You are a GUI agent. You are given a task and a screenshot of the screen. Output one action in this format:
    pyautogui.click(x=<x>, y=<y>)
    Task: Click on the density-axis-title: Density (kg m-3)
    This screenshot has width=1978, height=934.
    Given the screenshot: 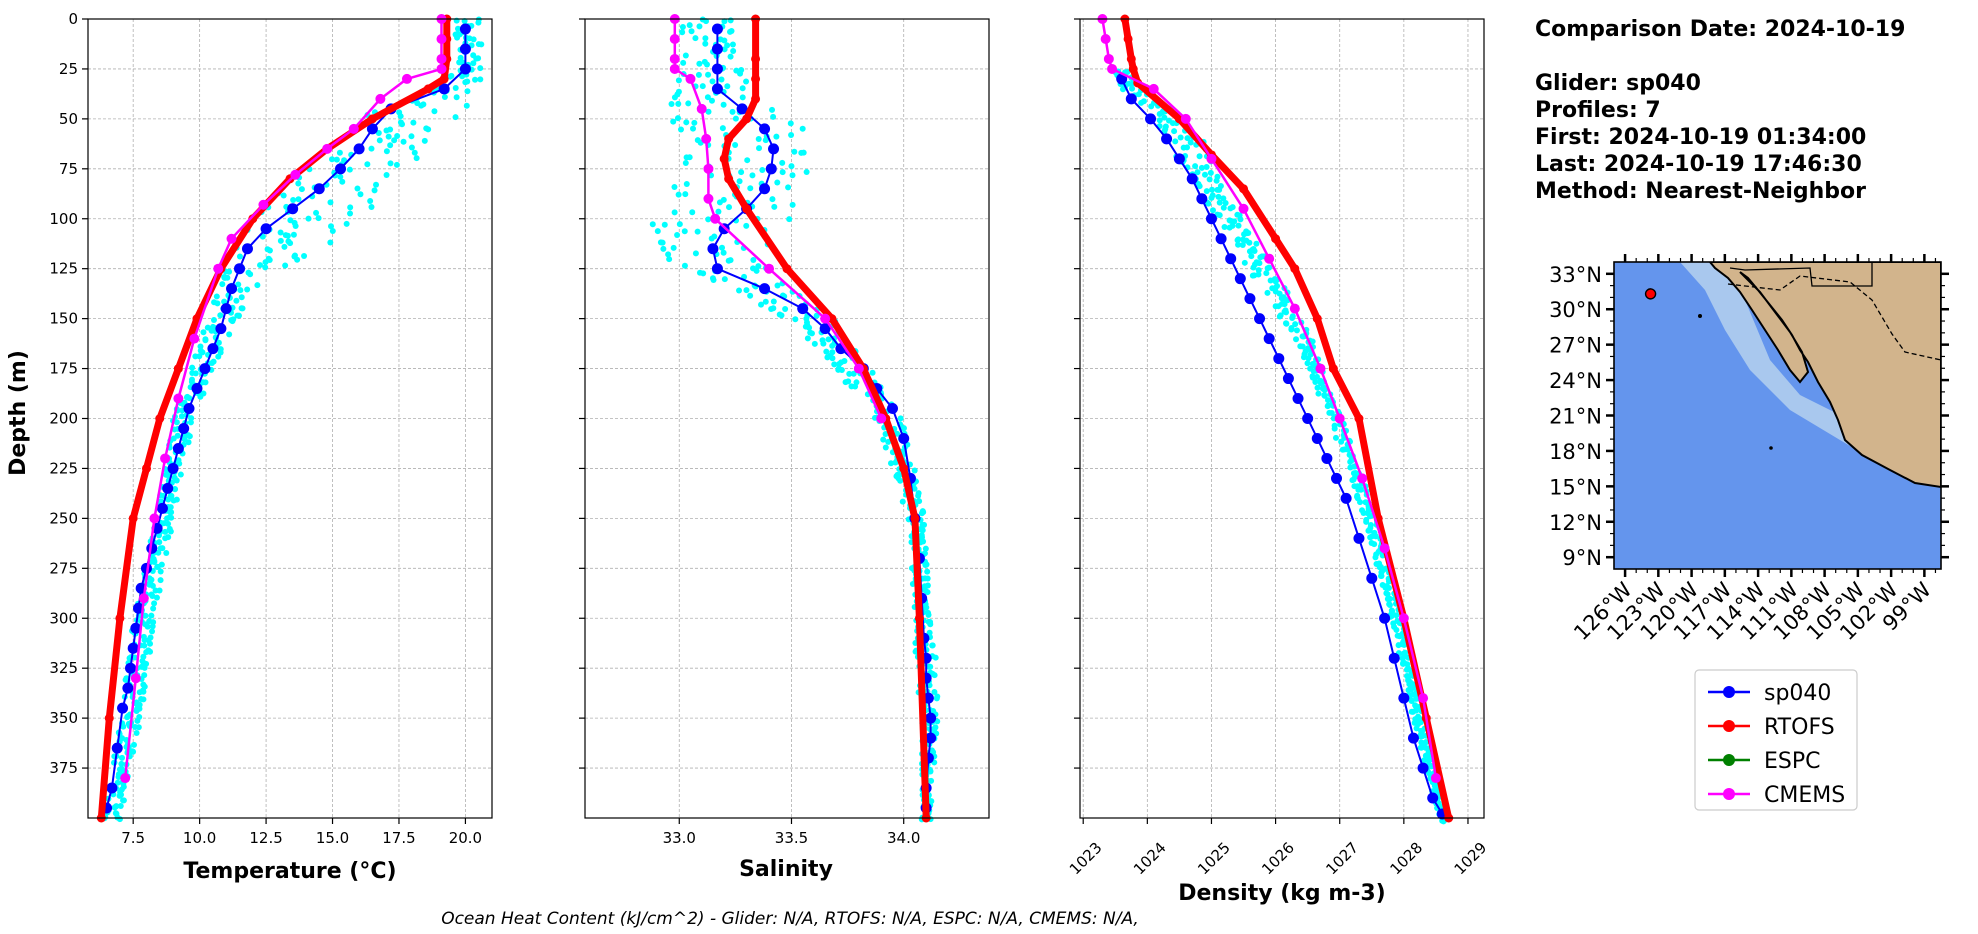 What is the action you would take?
    pyautogui.click(x=1282, y=893)
    